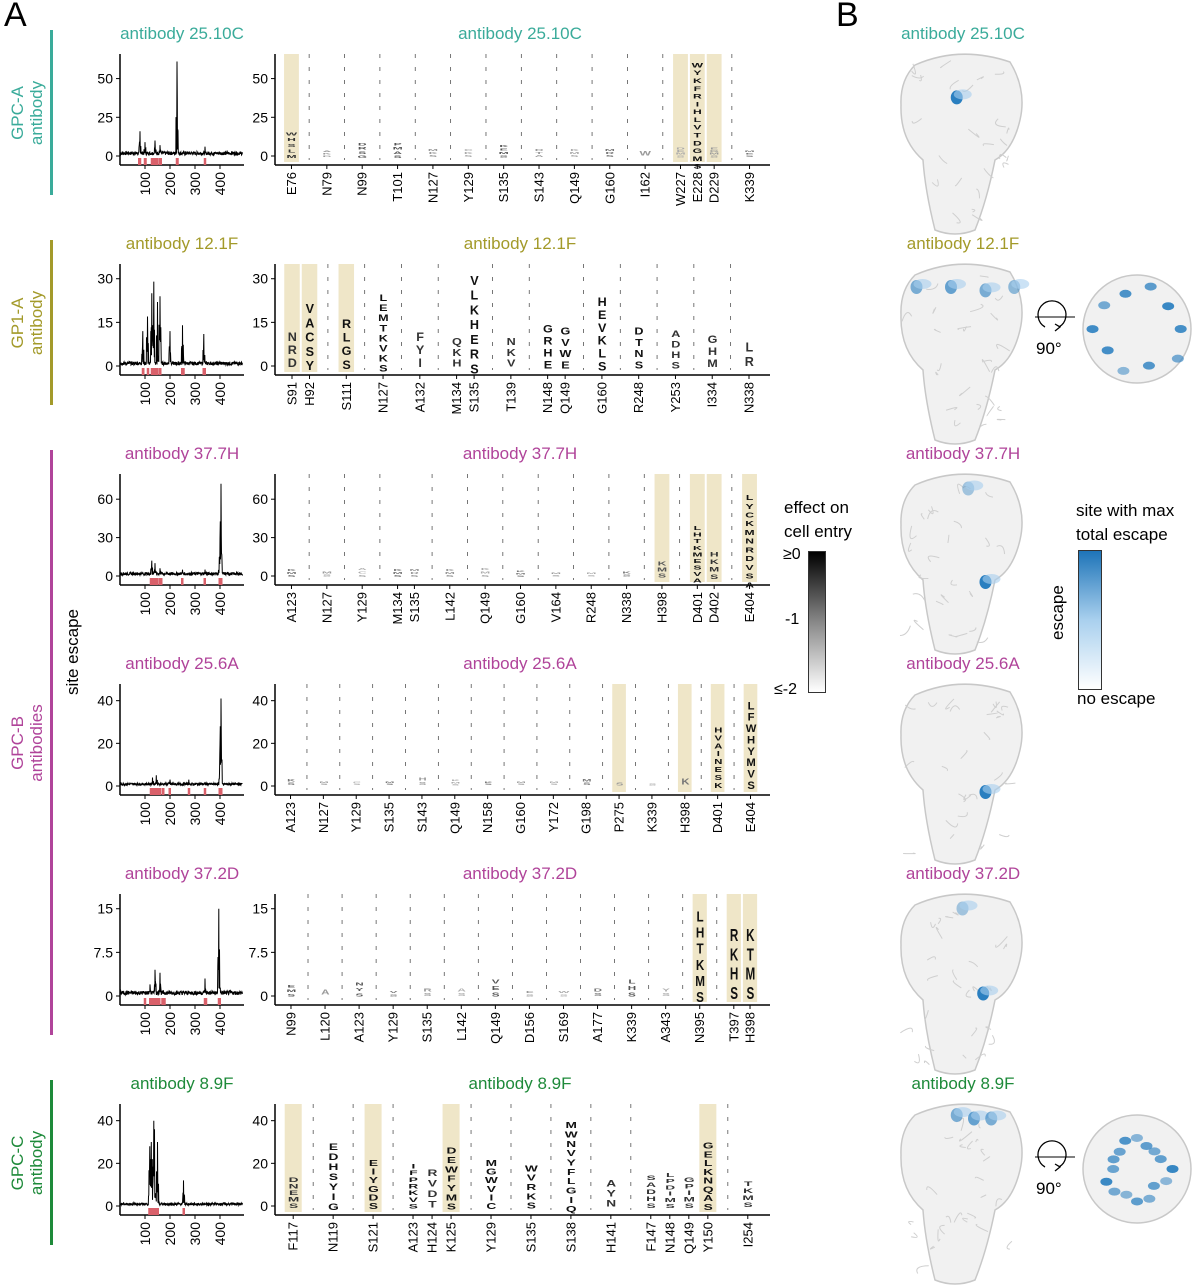  I want to click on logo-letter-stack: MES, so click(749, 153).